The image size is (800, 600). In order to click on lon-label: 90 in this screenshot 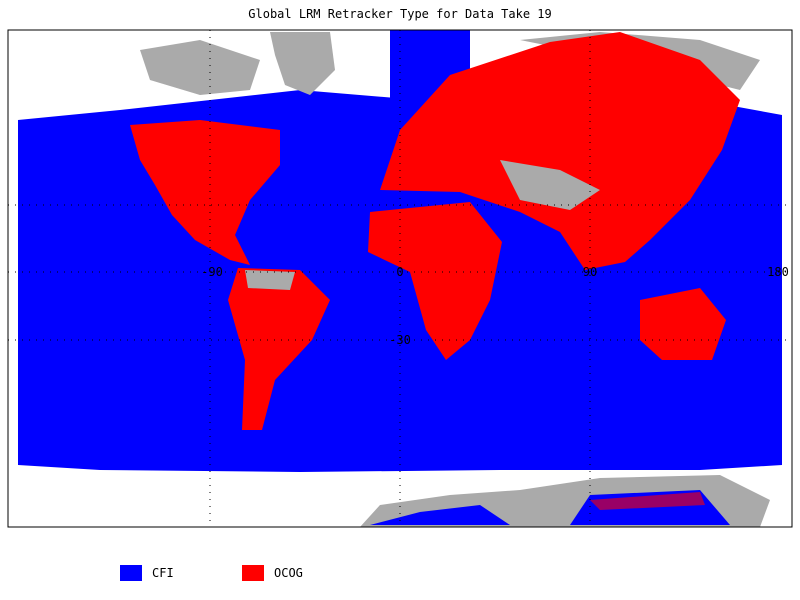, I will do `click(590, 272)`.